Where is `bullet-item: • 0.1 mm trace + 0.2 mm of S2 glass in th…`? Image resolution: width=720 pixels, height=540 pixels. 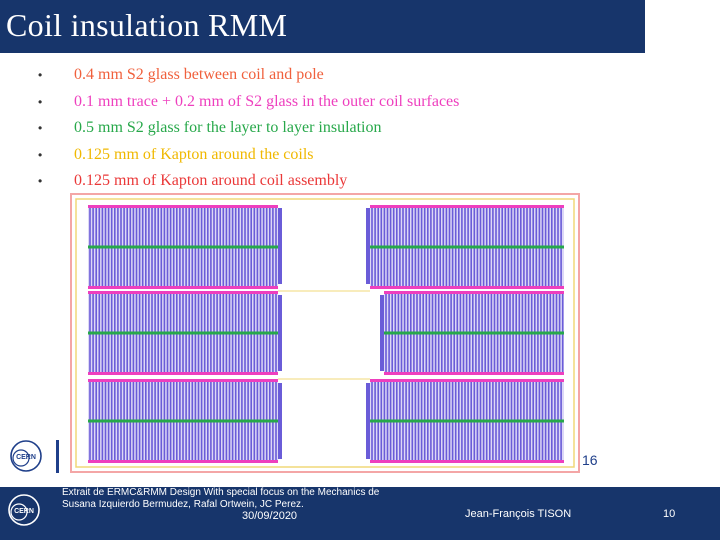
bullet-item: • 0.1 mm trace + 0.2 mm of S2 glass in th… is located at coordinates (248, 102).